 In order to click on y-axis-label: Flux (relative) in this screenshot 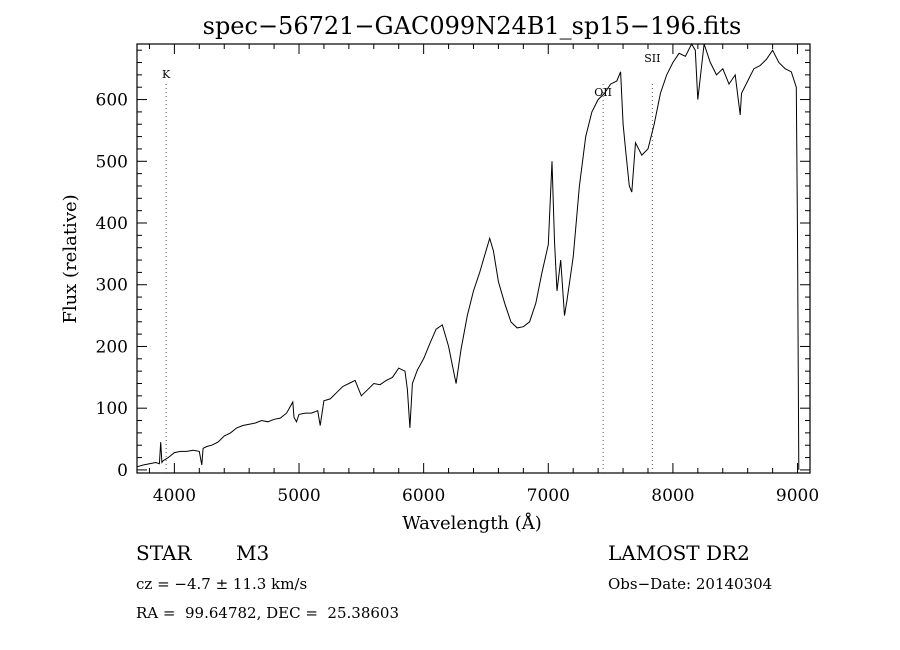, I will do `click(70, 258)`.